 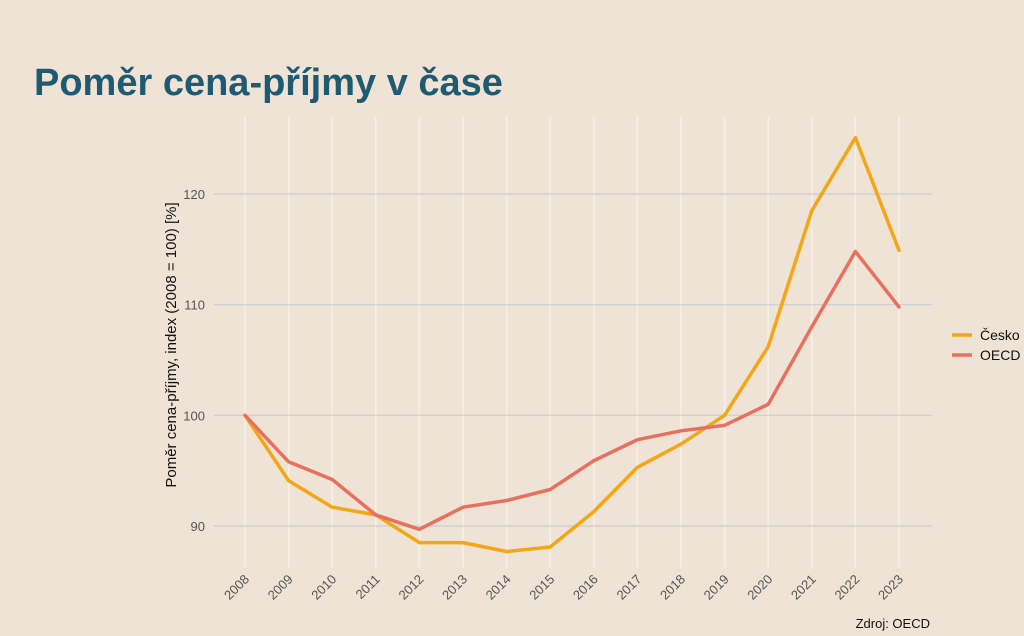 What do you see at coordinates (986, 345) in the screenshot?
I see `legend: Česko OECD` at bounding box center [986, 345].